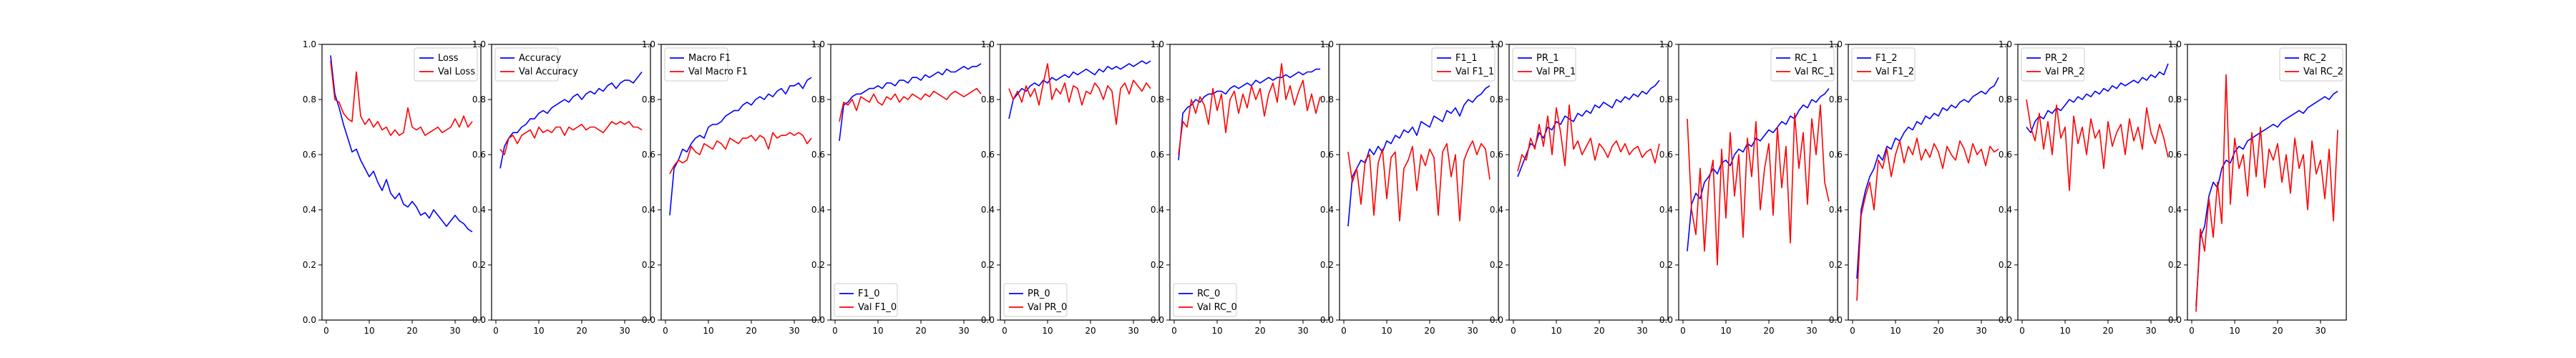 The width and height of the screenshot is (2576, 358). What do you see at coordinates (1886, 58) in the screenshot?
I see `legend-label: F1_2` at bounding box center [1886, 58].